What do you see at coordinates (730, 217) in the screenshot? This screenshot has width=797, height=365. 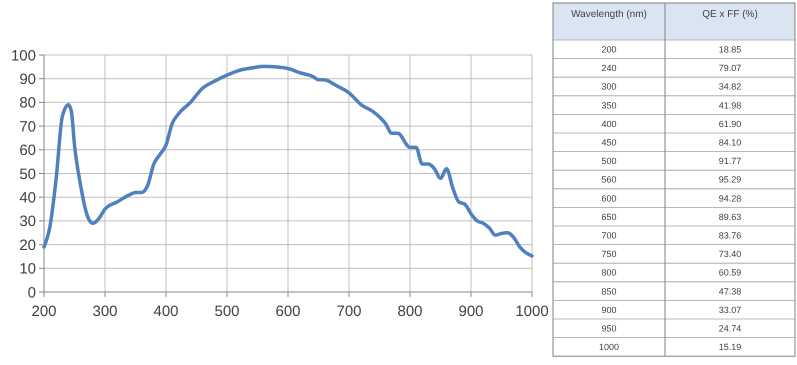 I see `text: 89.63` at bounding box center [730, 217].